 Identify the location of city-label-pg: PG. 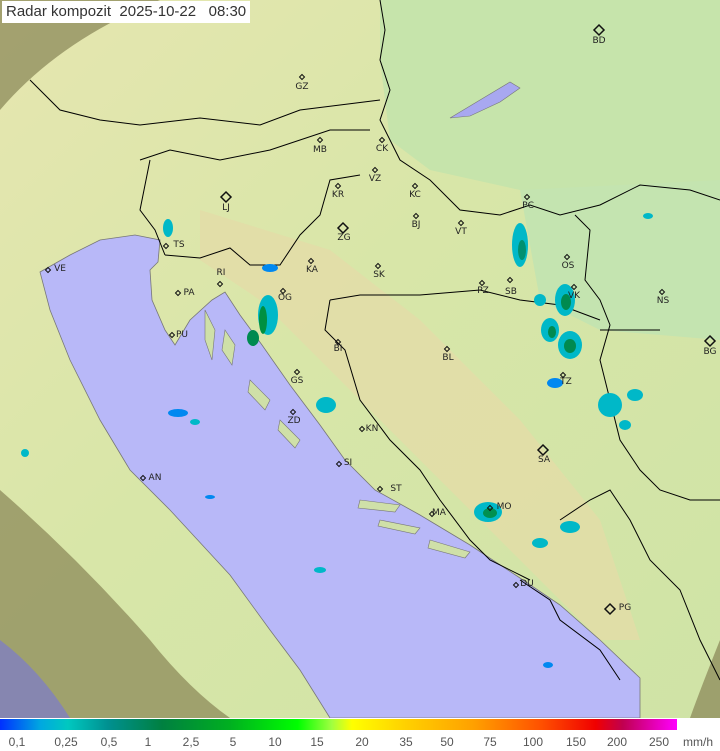
(625, 608).